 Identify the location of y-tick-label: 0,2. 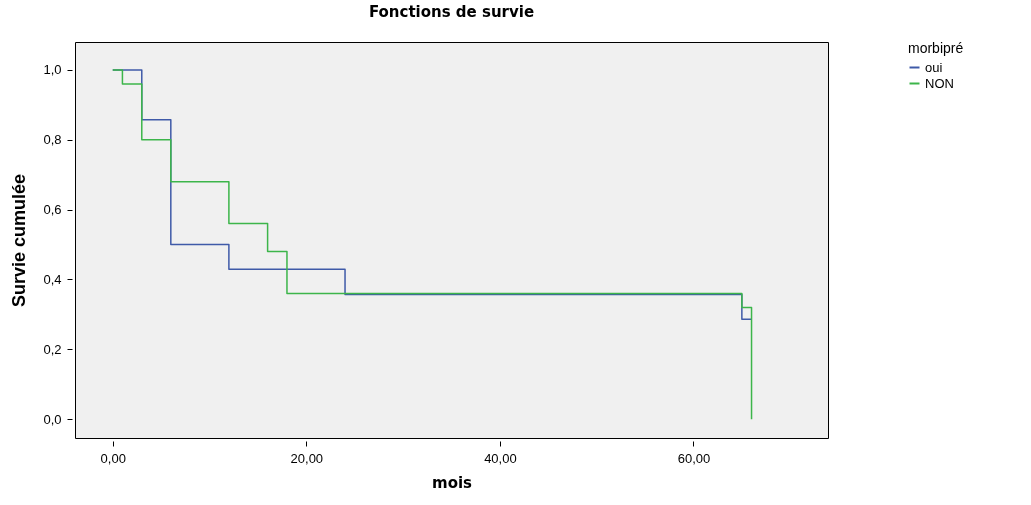
(52, 349).